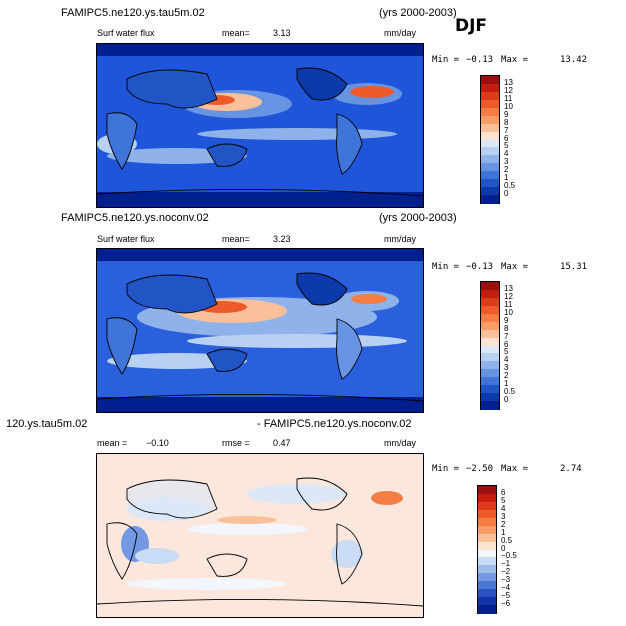  I want to click on panel2-min-value: −0.13, so click(480, 267).